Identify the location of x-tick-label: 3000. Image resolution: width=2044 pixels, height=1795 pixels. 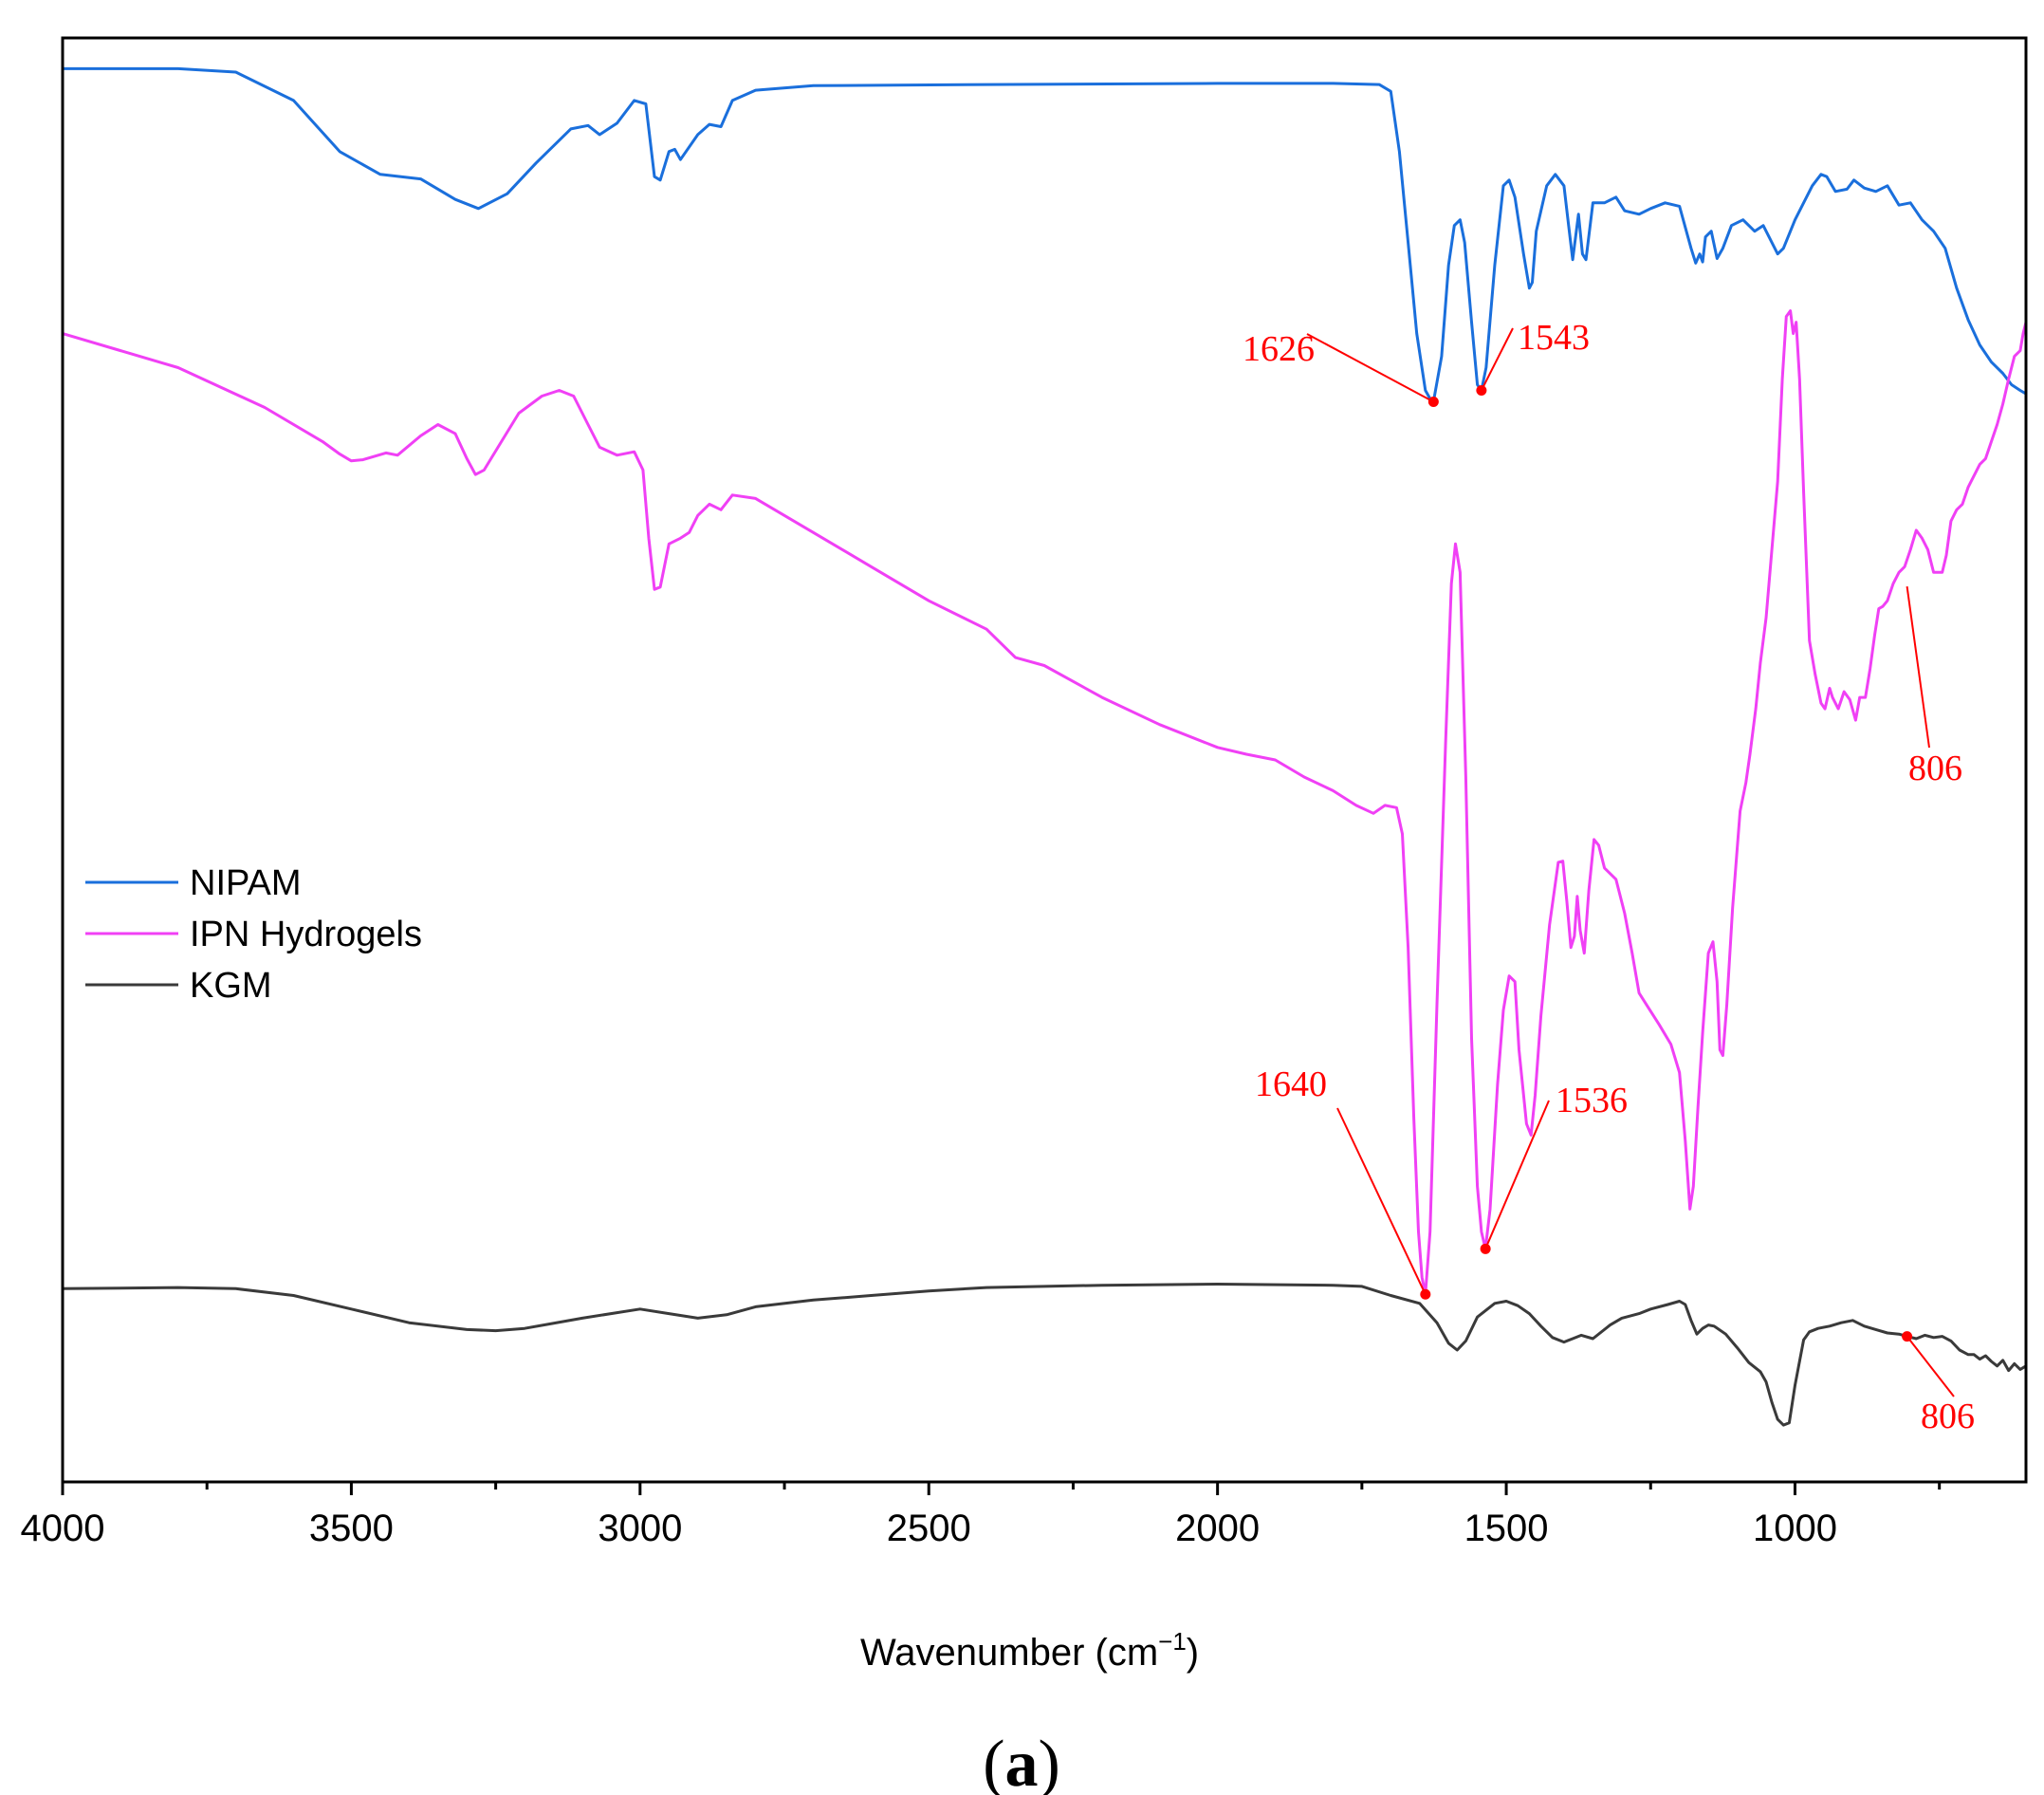
(640, 1528).